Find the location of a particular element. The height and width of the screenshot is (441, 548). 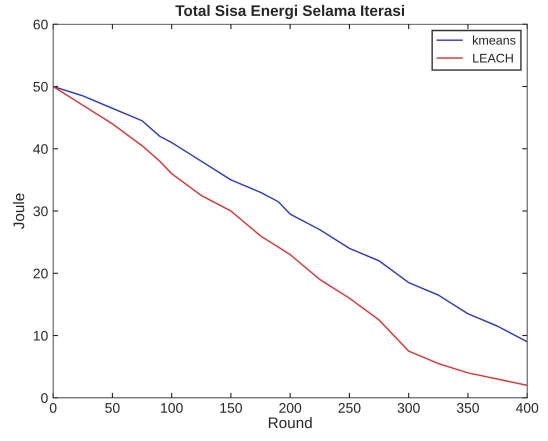

y-axis-title: Joule is located at coordinates (18, 211).